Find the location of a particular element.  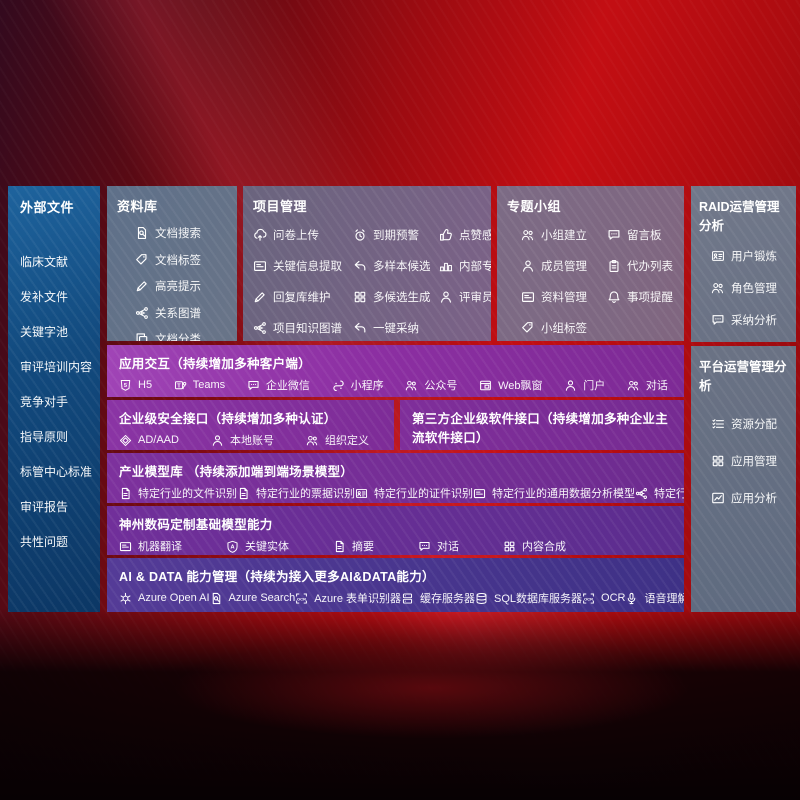

item-label: Teams is located at coordinates (209, 385).